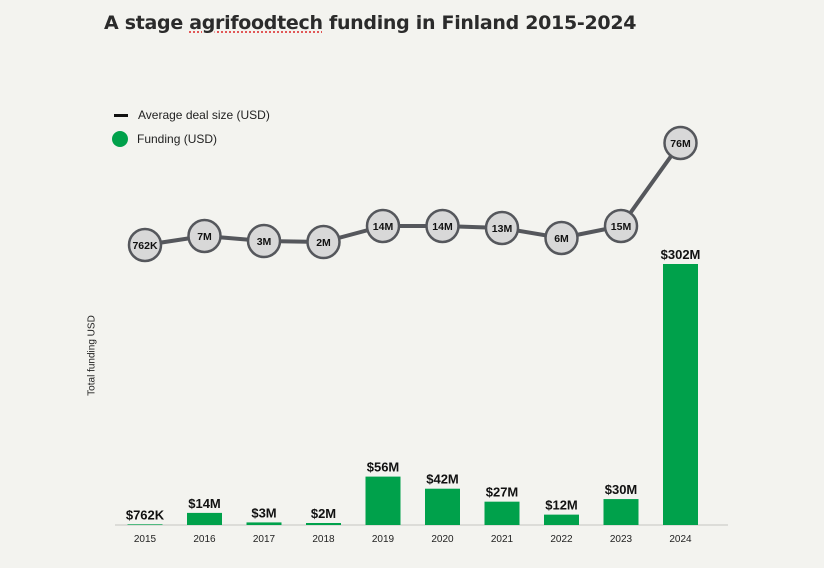 The height and width of the screenshot is (568, 824). I want to click on dot-swatch-icon, so click(120, 139).